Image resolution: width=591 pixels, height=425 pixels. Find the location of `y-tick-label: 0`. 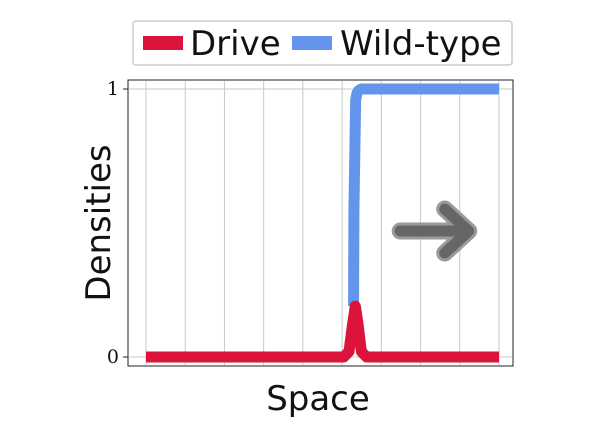

y-tick-label: 0 is located at coordinates (113, 357).